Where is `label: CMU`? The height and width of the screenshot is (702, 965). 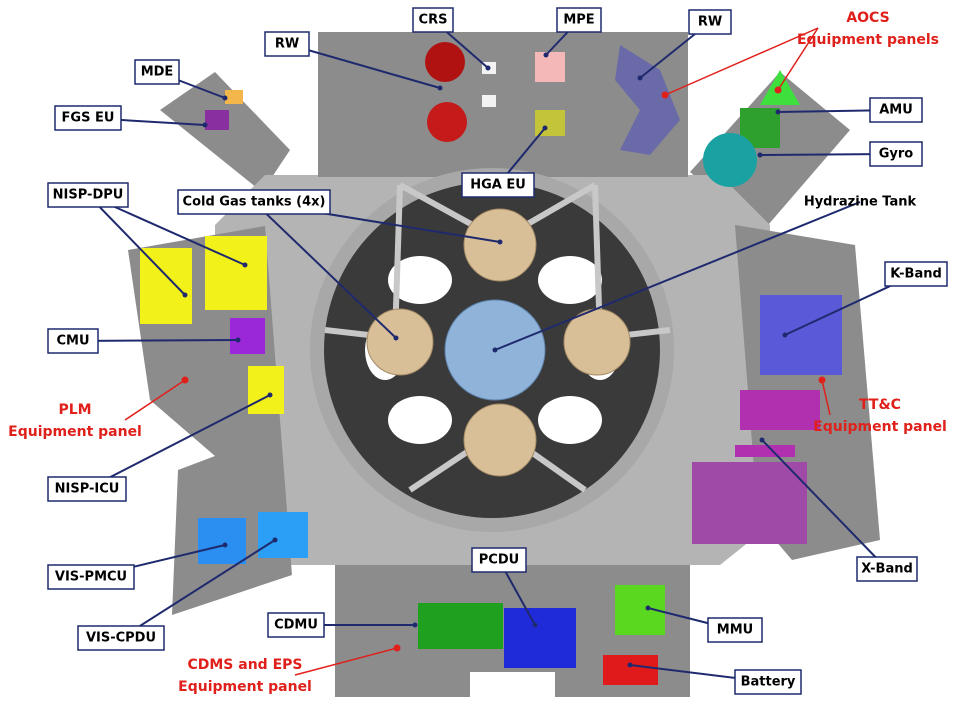 label: CMU is located at coordinates (72, 341).